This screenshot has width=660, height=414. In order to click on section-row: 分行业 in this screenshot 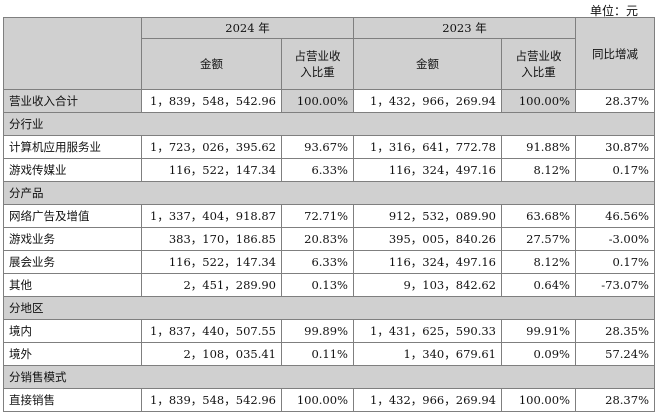, I will do `click(329, 124)`.